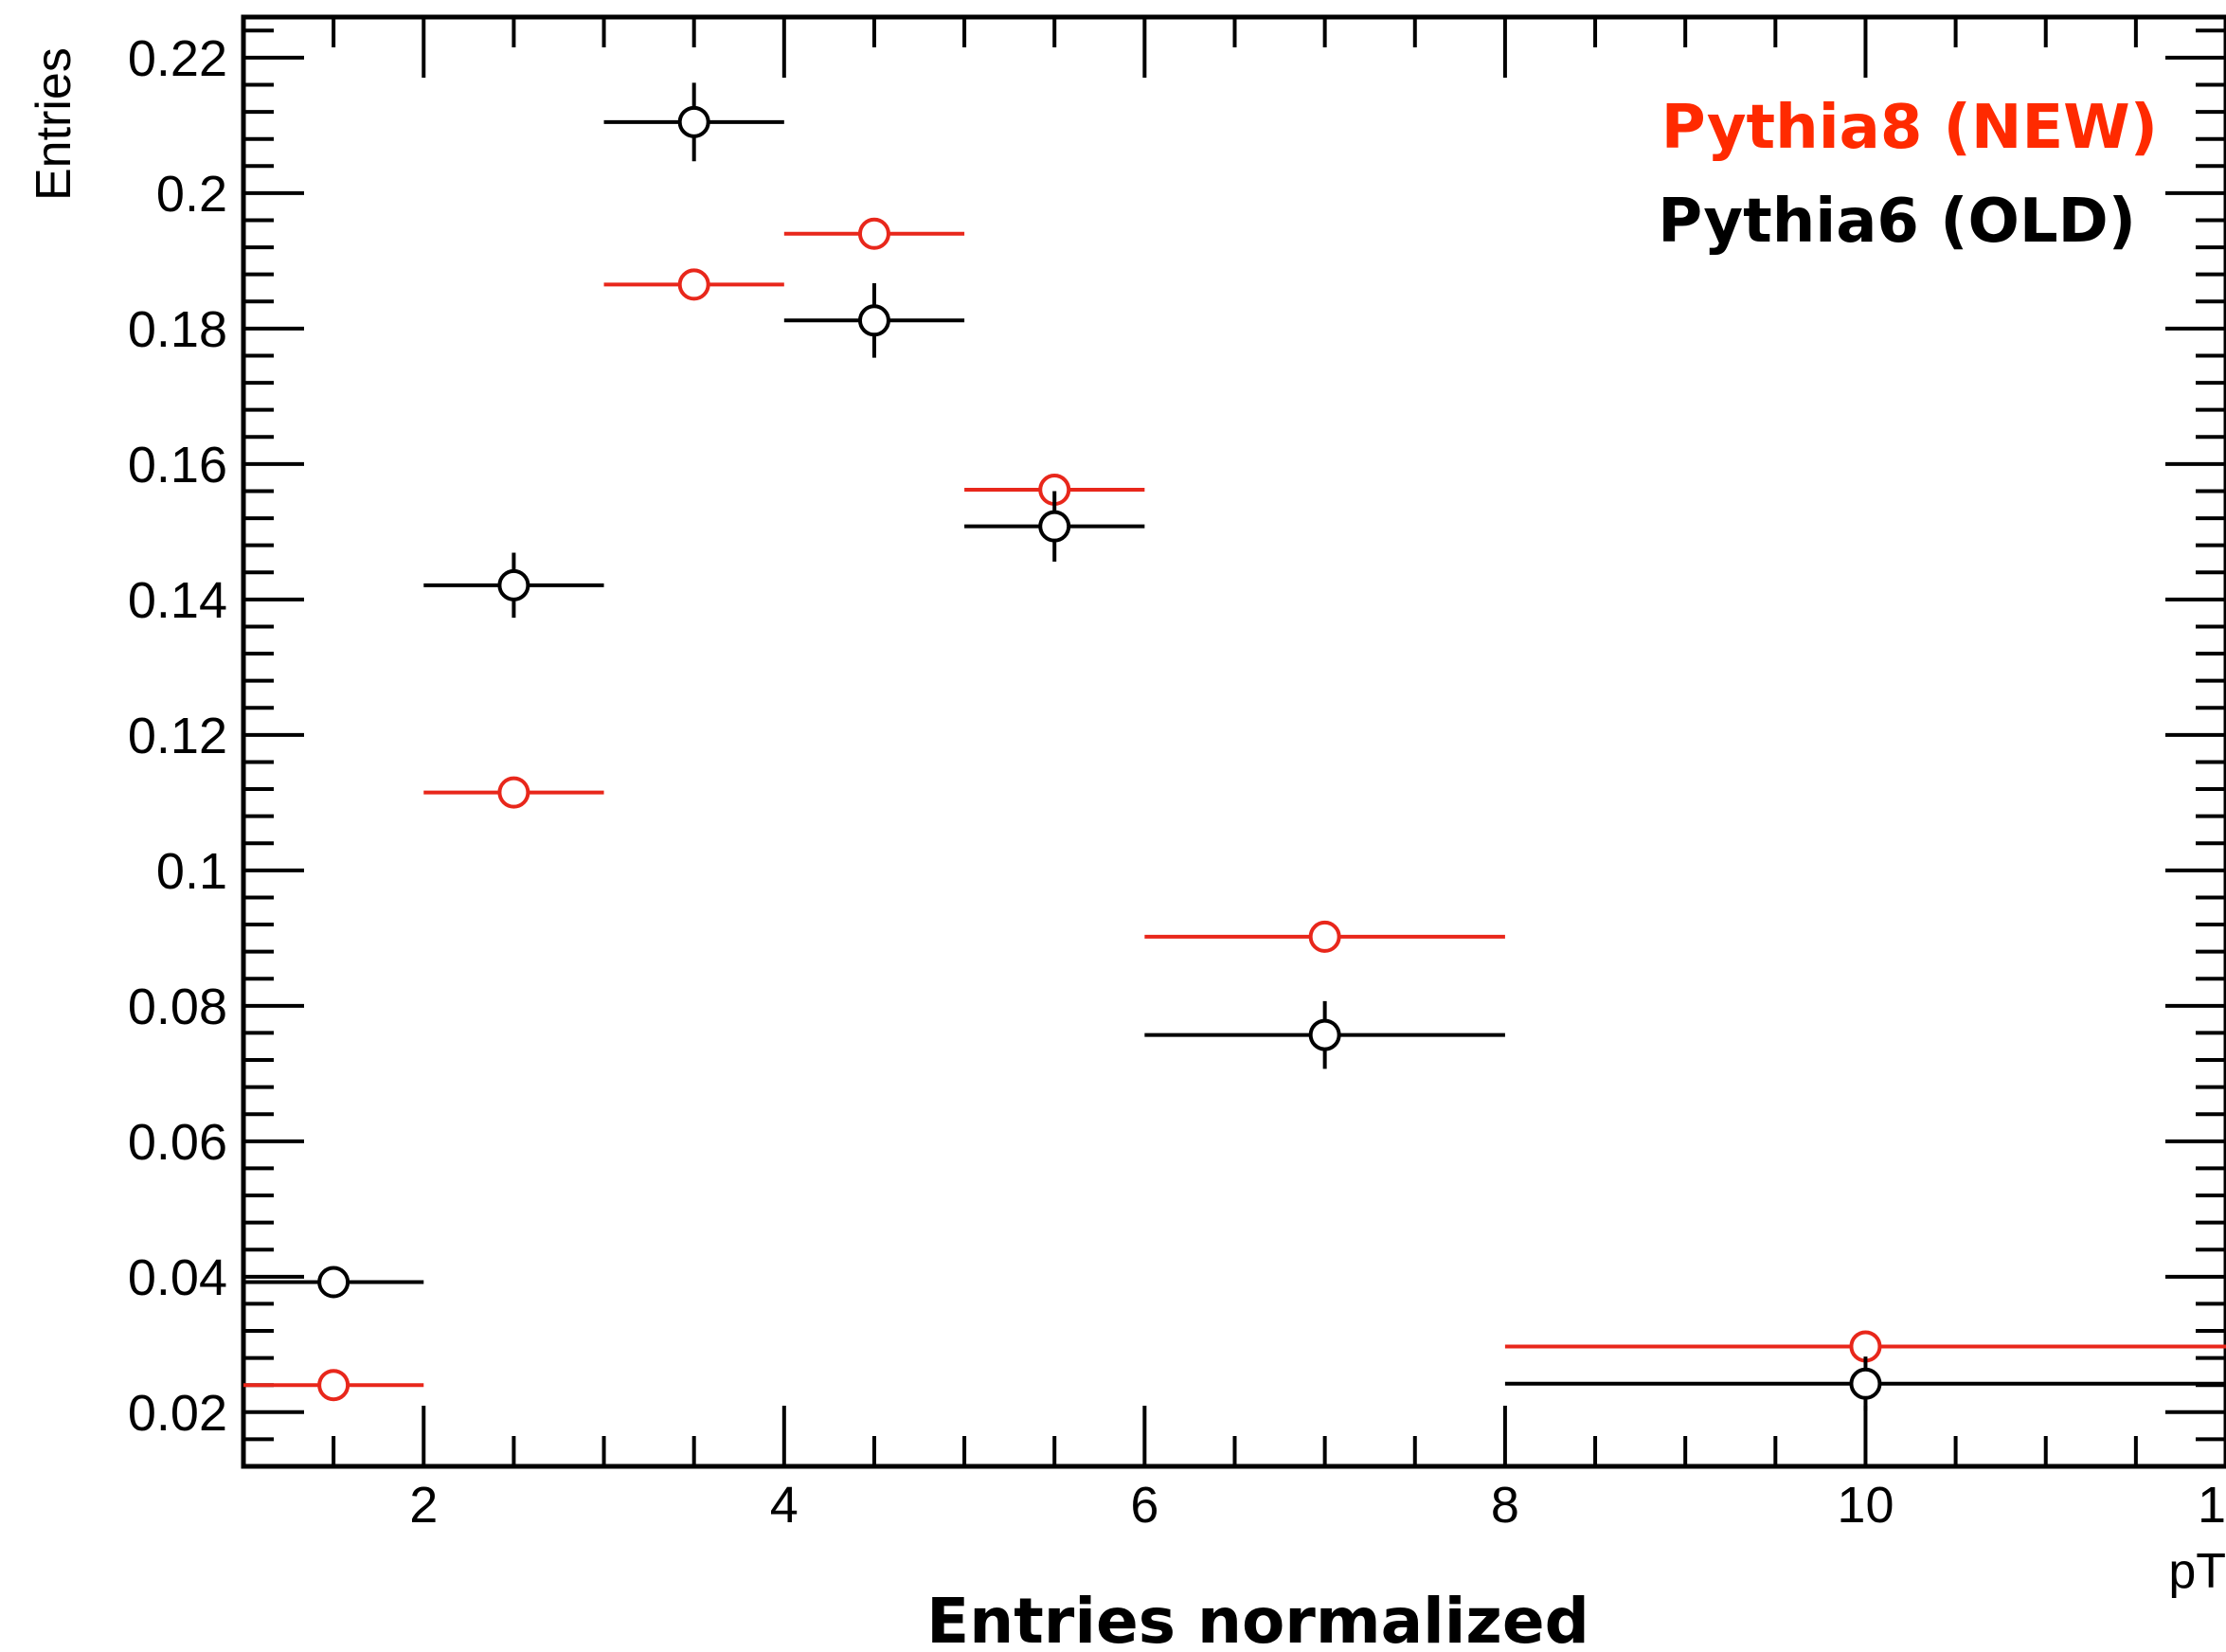 This screenshot has height=1652, width=2226. Describe the element at coordinates (191, 871) in the screenshot. I see `y-tick-label: 0.1` at that location.